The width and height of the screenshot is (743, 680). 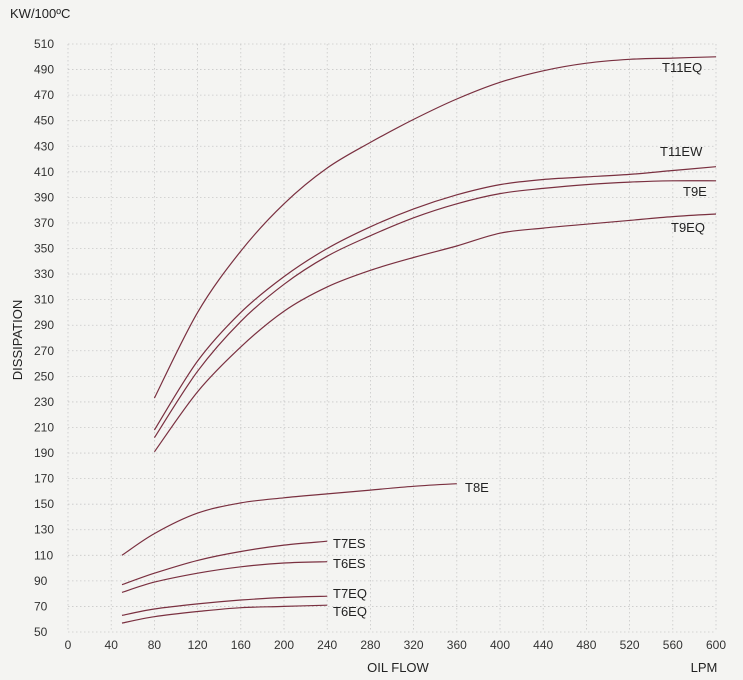 I want to click on series-line-t8e, so click(x=289, y=519).